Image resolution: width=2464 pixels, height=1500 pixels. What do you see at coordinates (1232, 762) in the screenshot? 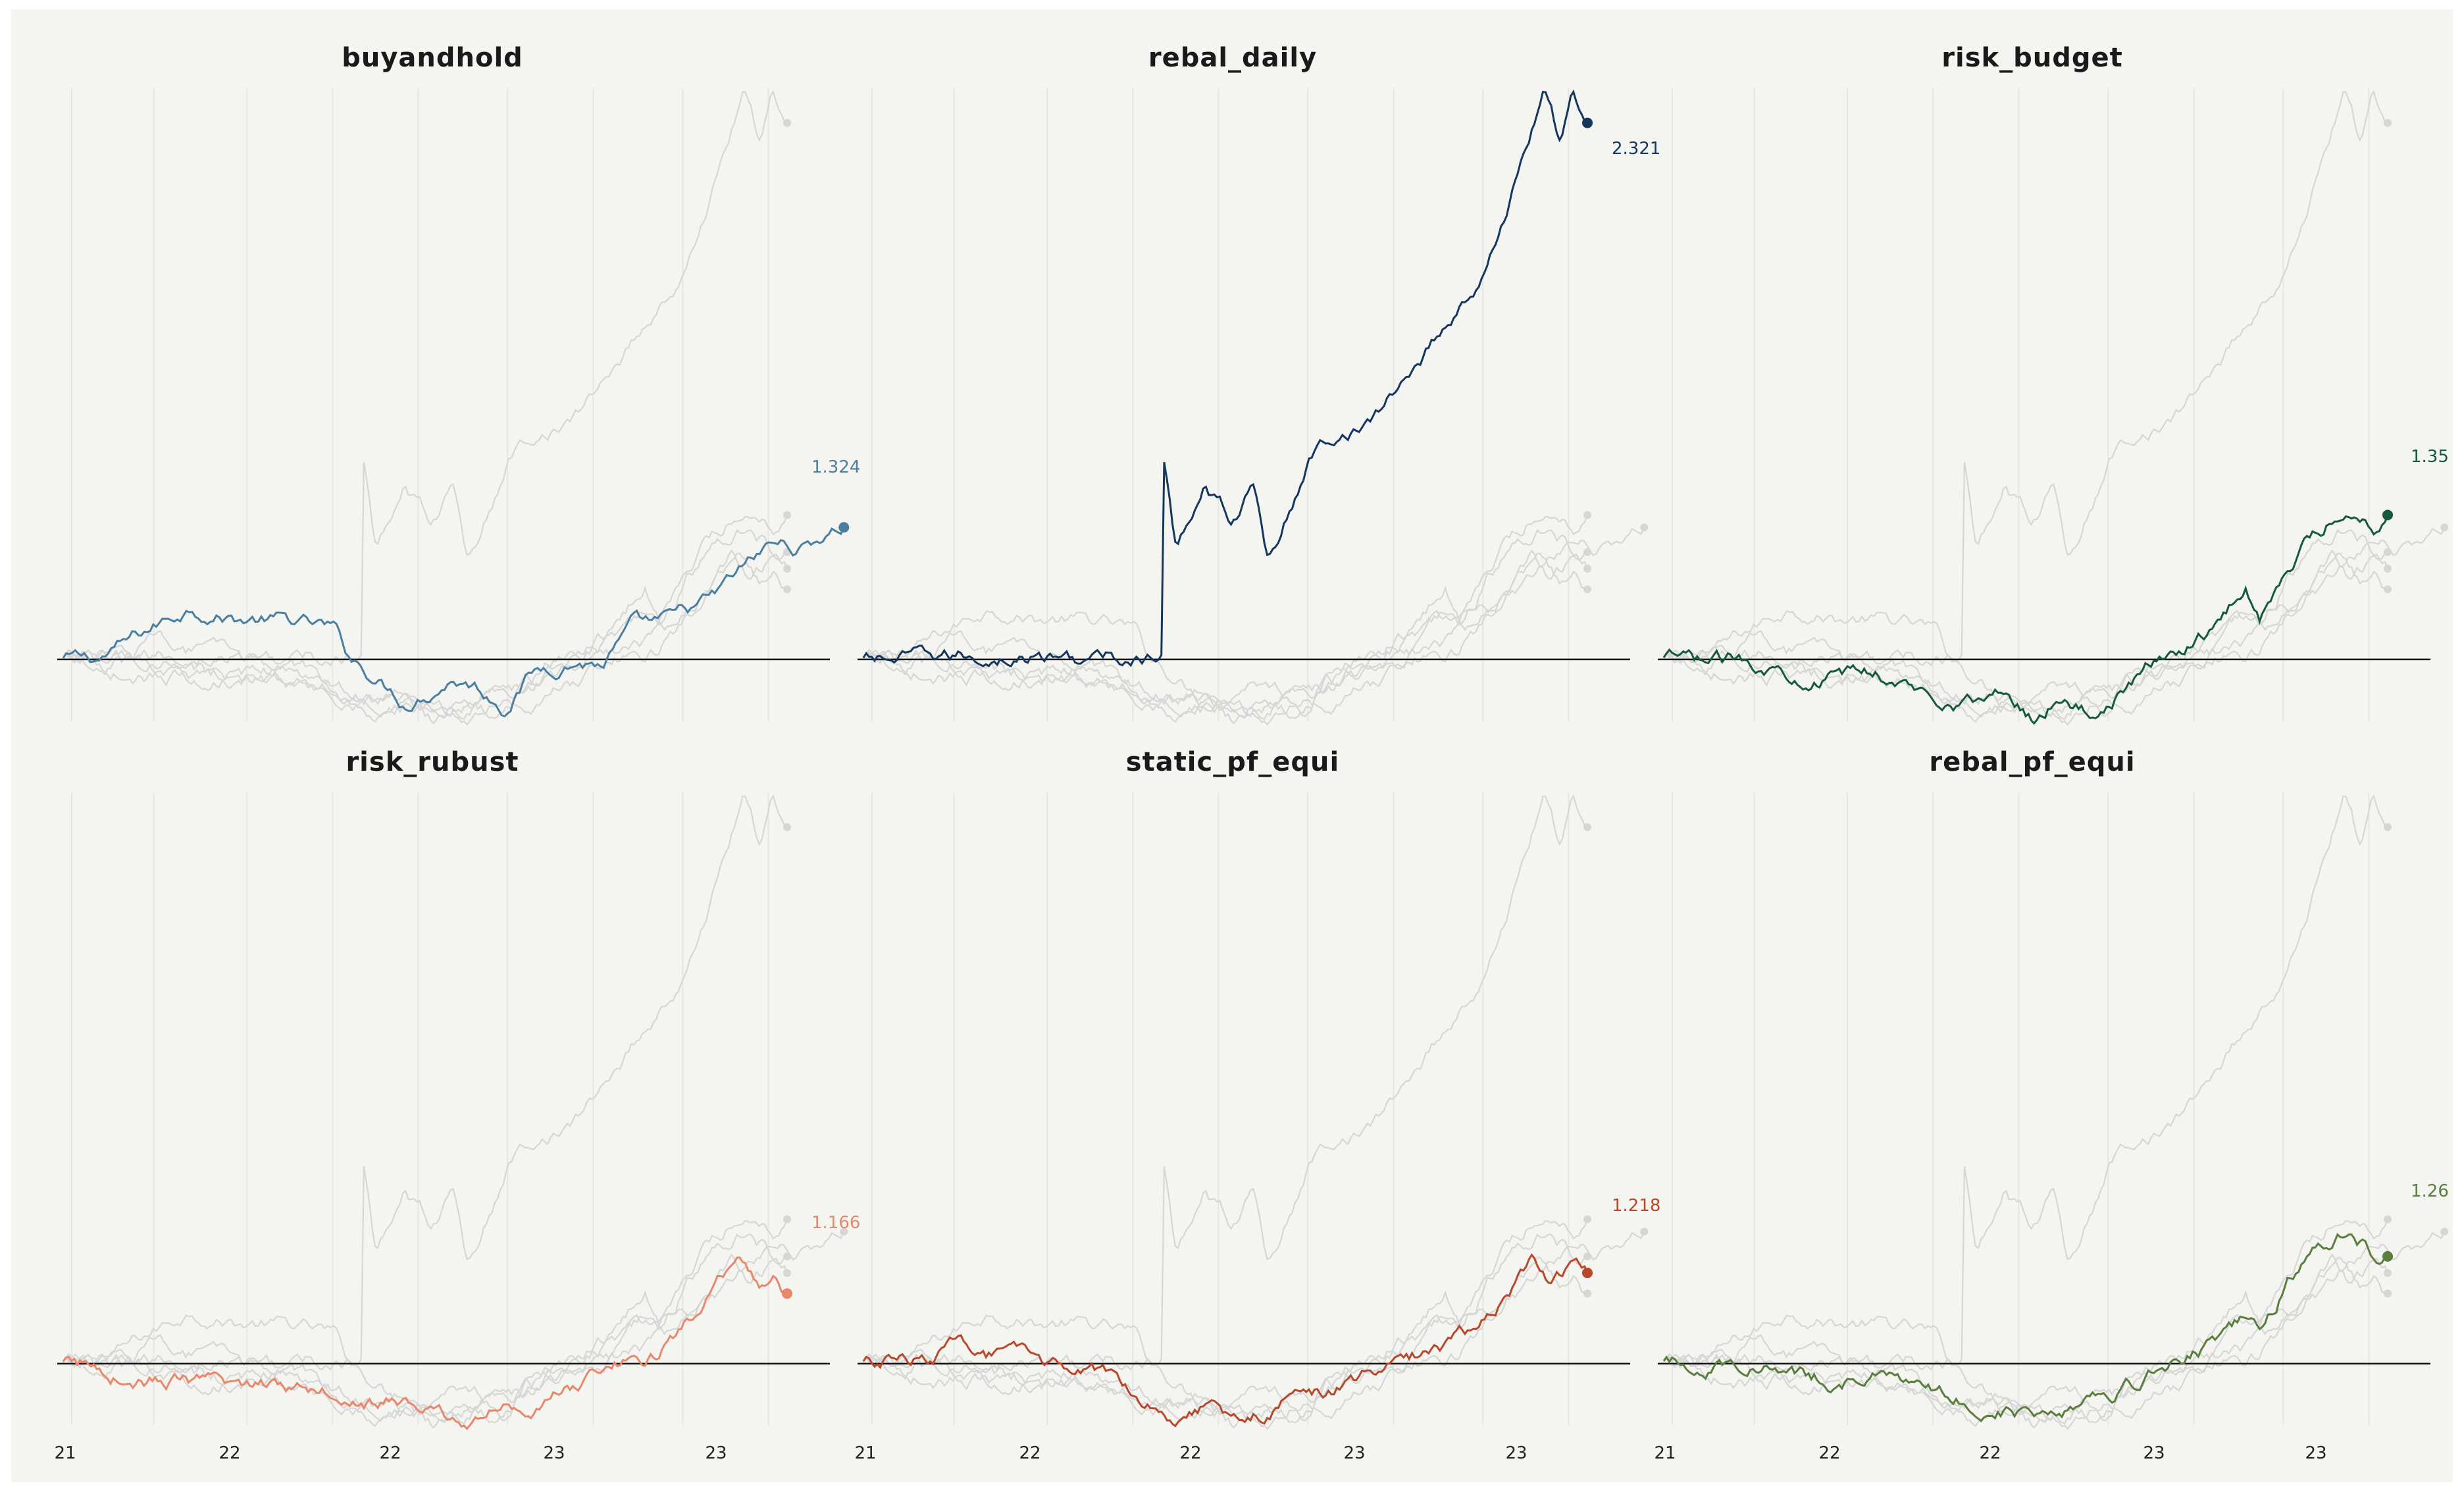
I see `panel-title: static_pf_equi` at bounding box center [1232, 762].